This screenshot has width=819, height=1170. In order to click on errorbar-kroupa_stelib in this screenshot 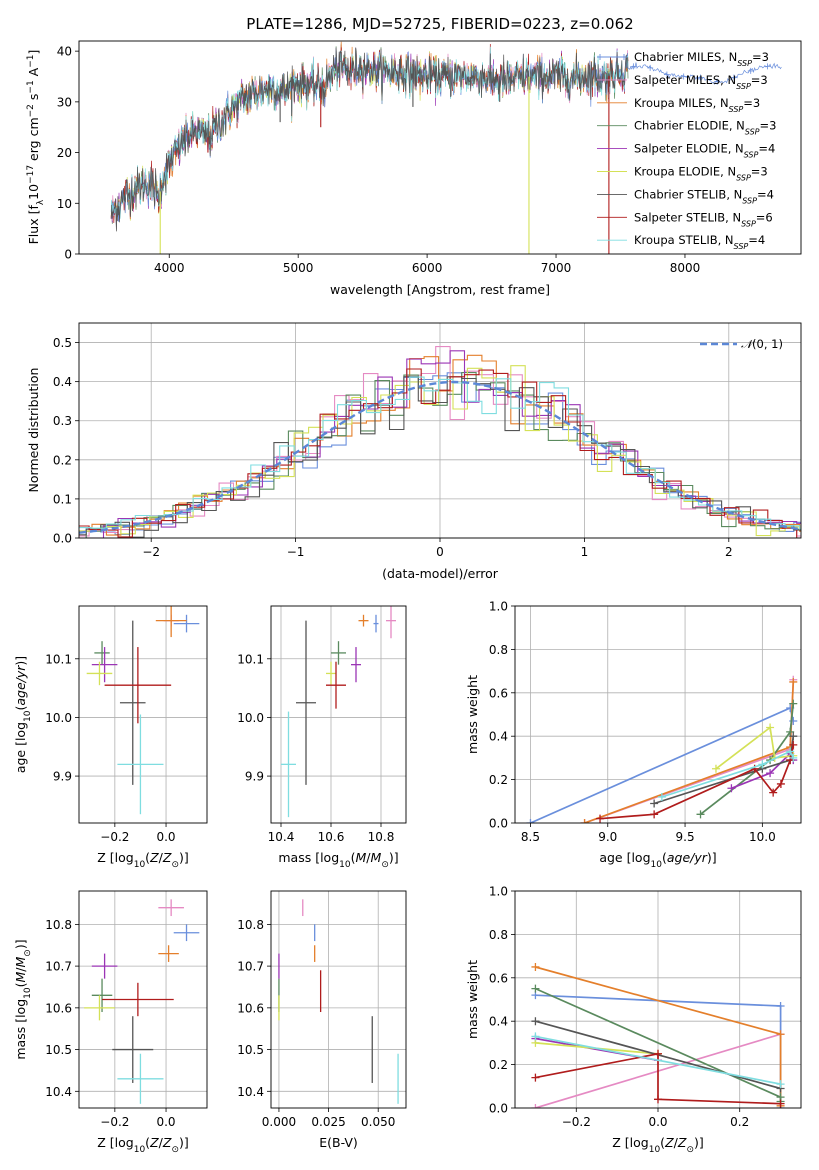, I will do `click(140, 764)`.